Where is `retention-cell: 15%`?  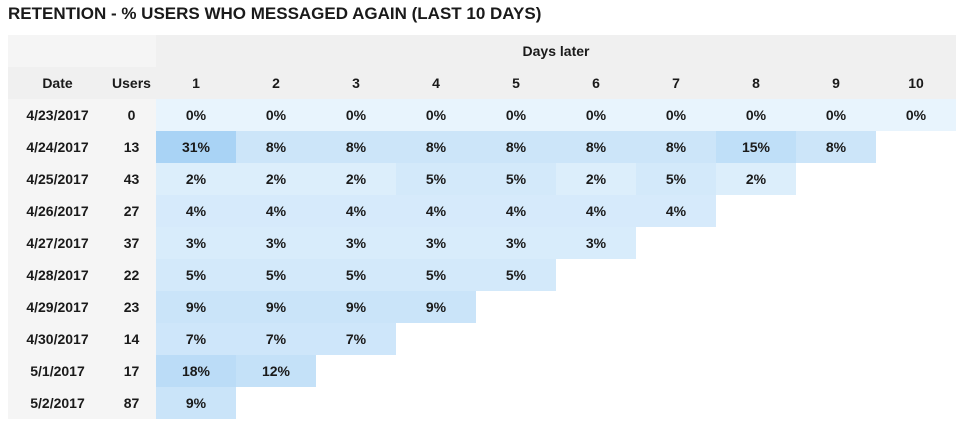 retention-cell: 15% is located at coordinates (756, 147).